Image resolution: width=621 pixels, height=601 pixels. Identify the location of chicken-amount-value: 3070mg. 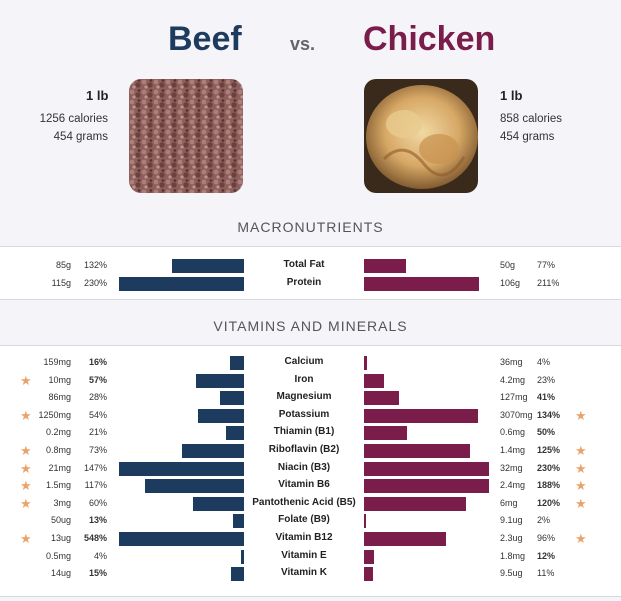
(516, 414).